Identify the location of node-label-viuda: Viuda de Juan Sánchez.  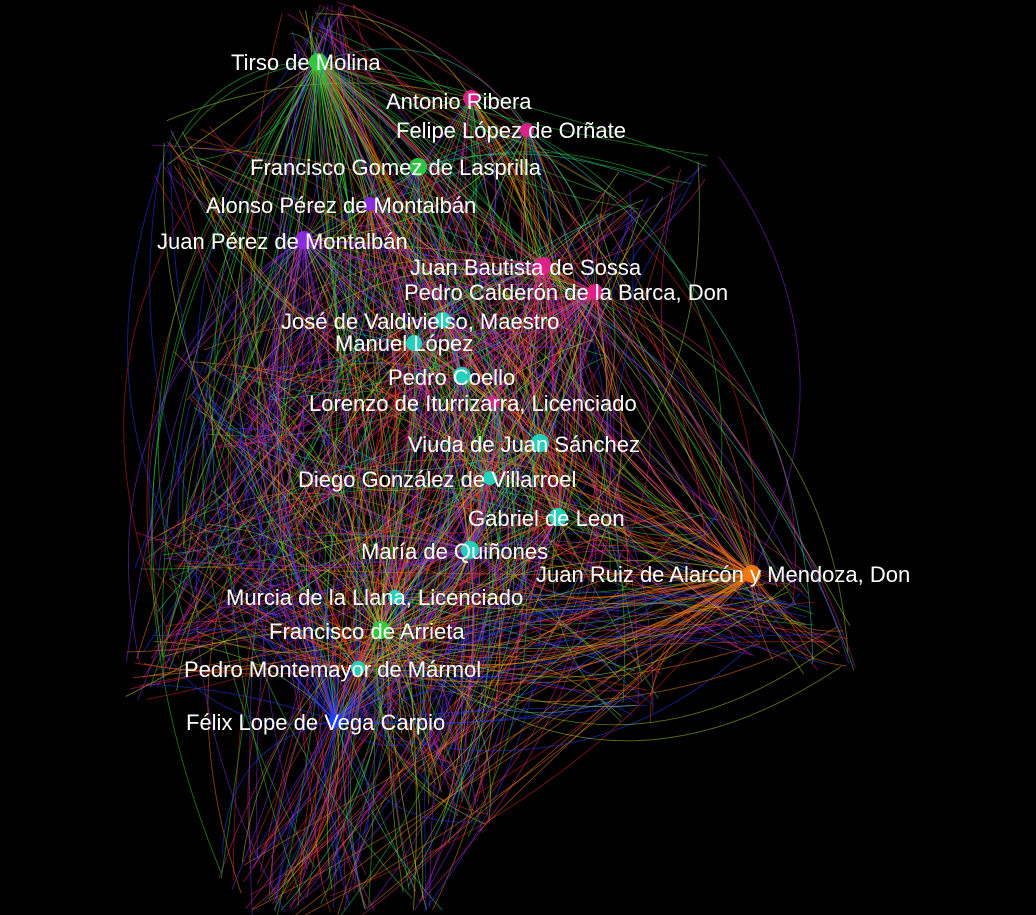
(524, 444).